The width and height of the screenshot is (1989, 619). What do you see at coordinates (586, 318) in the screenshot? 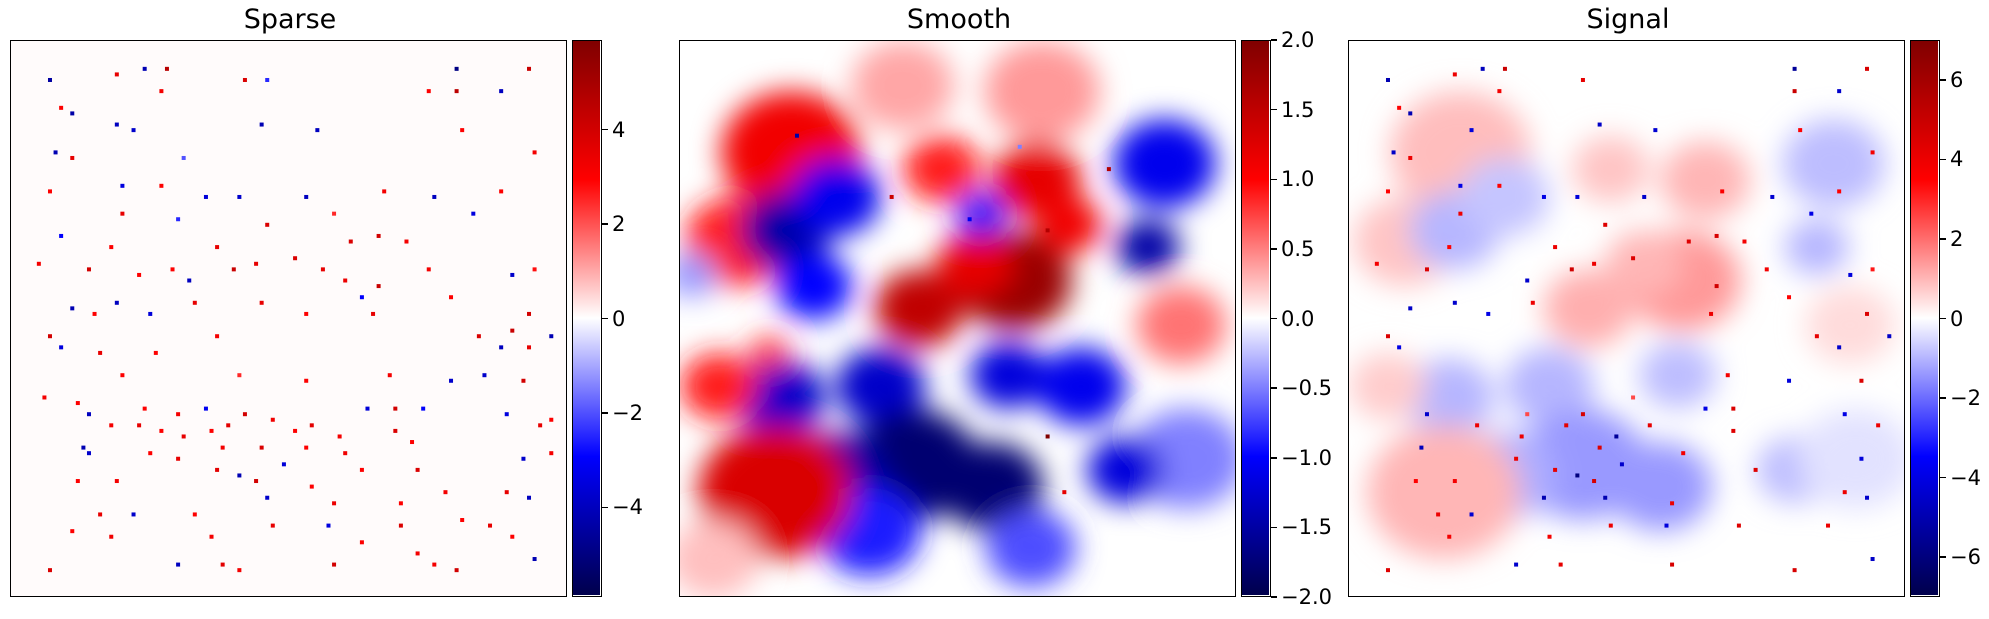
I see `colorbar-fill` at bounding box center [586, 318].